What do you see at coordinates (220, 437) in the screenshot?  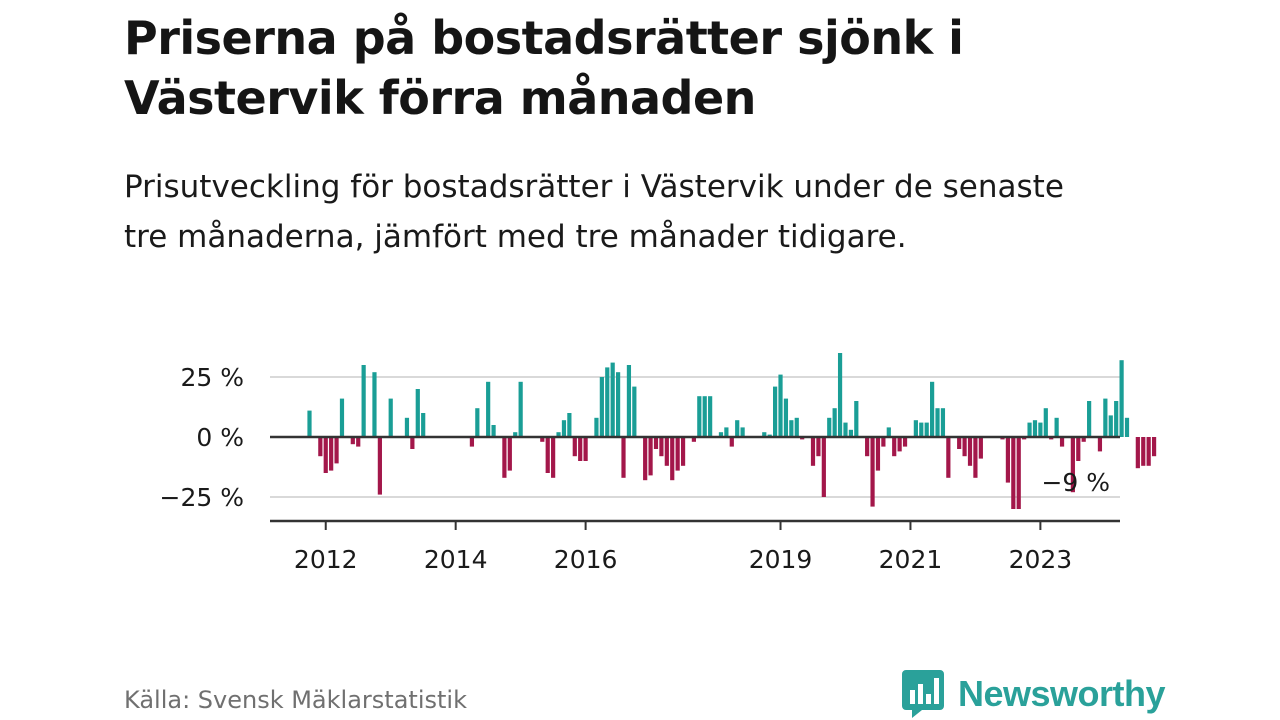 I see `y-tick-label: 0 %` at bounding box center [220, 437].